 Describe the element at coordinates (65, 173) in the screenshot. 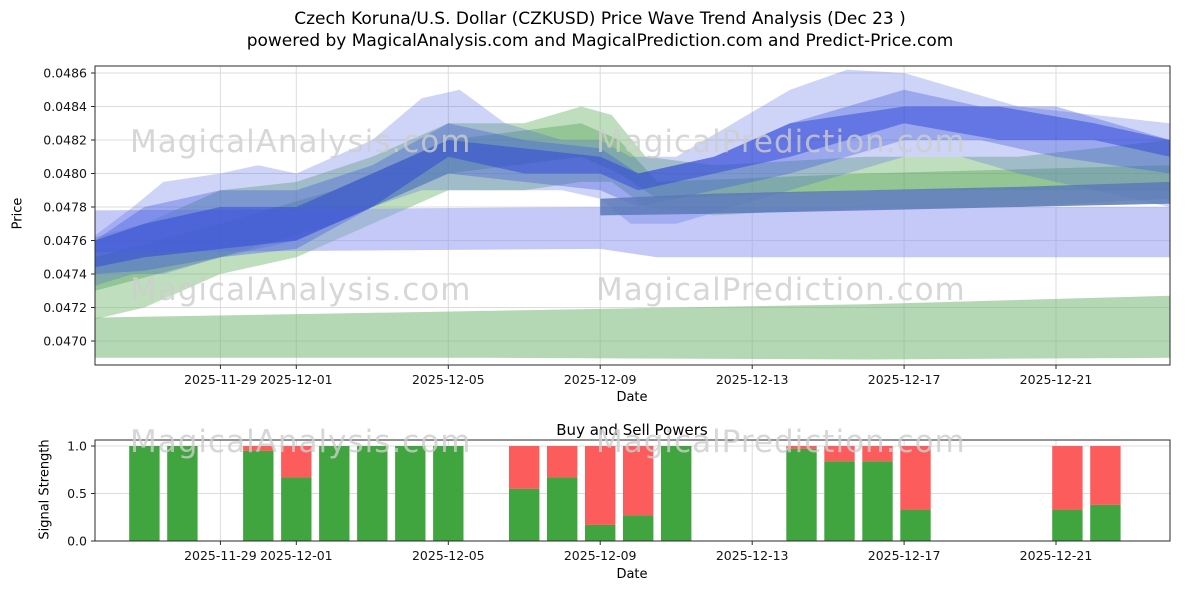

I see `y-tick-label: 0.0480` at that location.